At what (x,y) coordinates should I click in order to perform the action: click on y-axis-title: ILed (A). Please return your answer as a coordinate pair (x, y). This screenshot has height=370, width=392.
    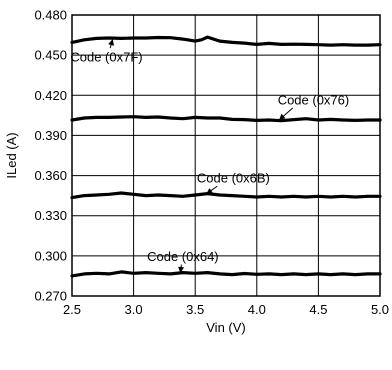
    Looking at the image, I should click on (11, 155).